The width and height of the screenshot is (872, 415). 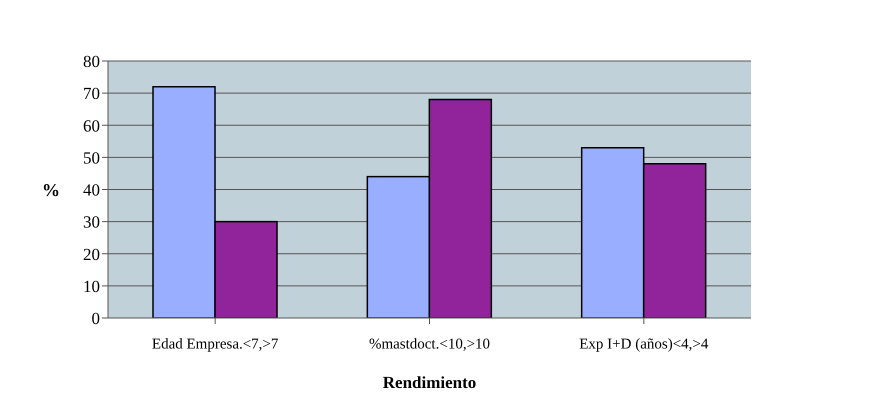 I want to click on y-tick-label: 30, so click(x=91, y=222).